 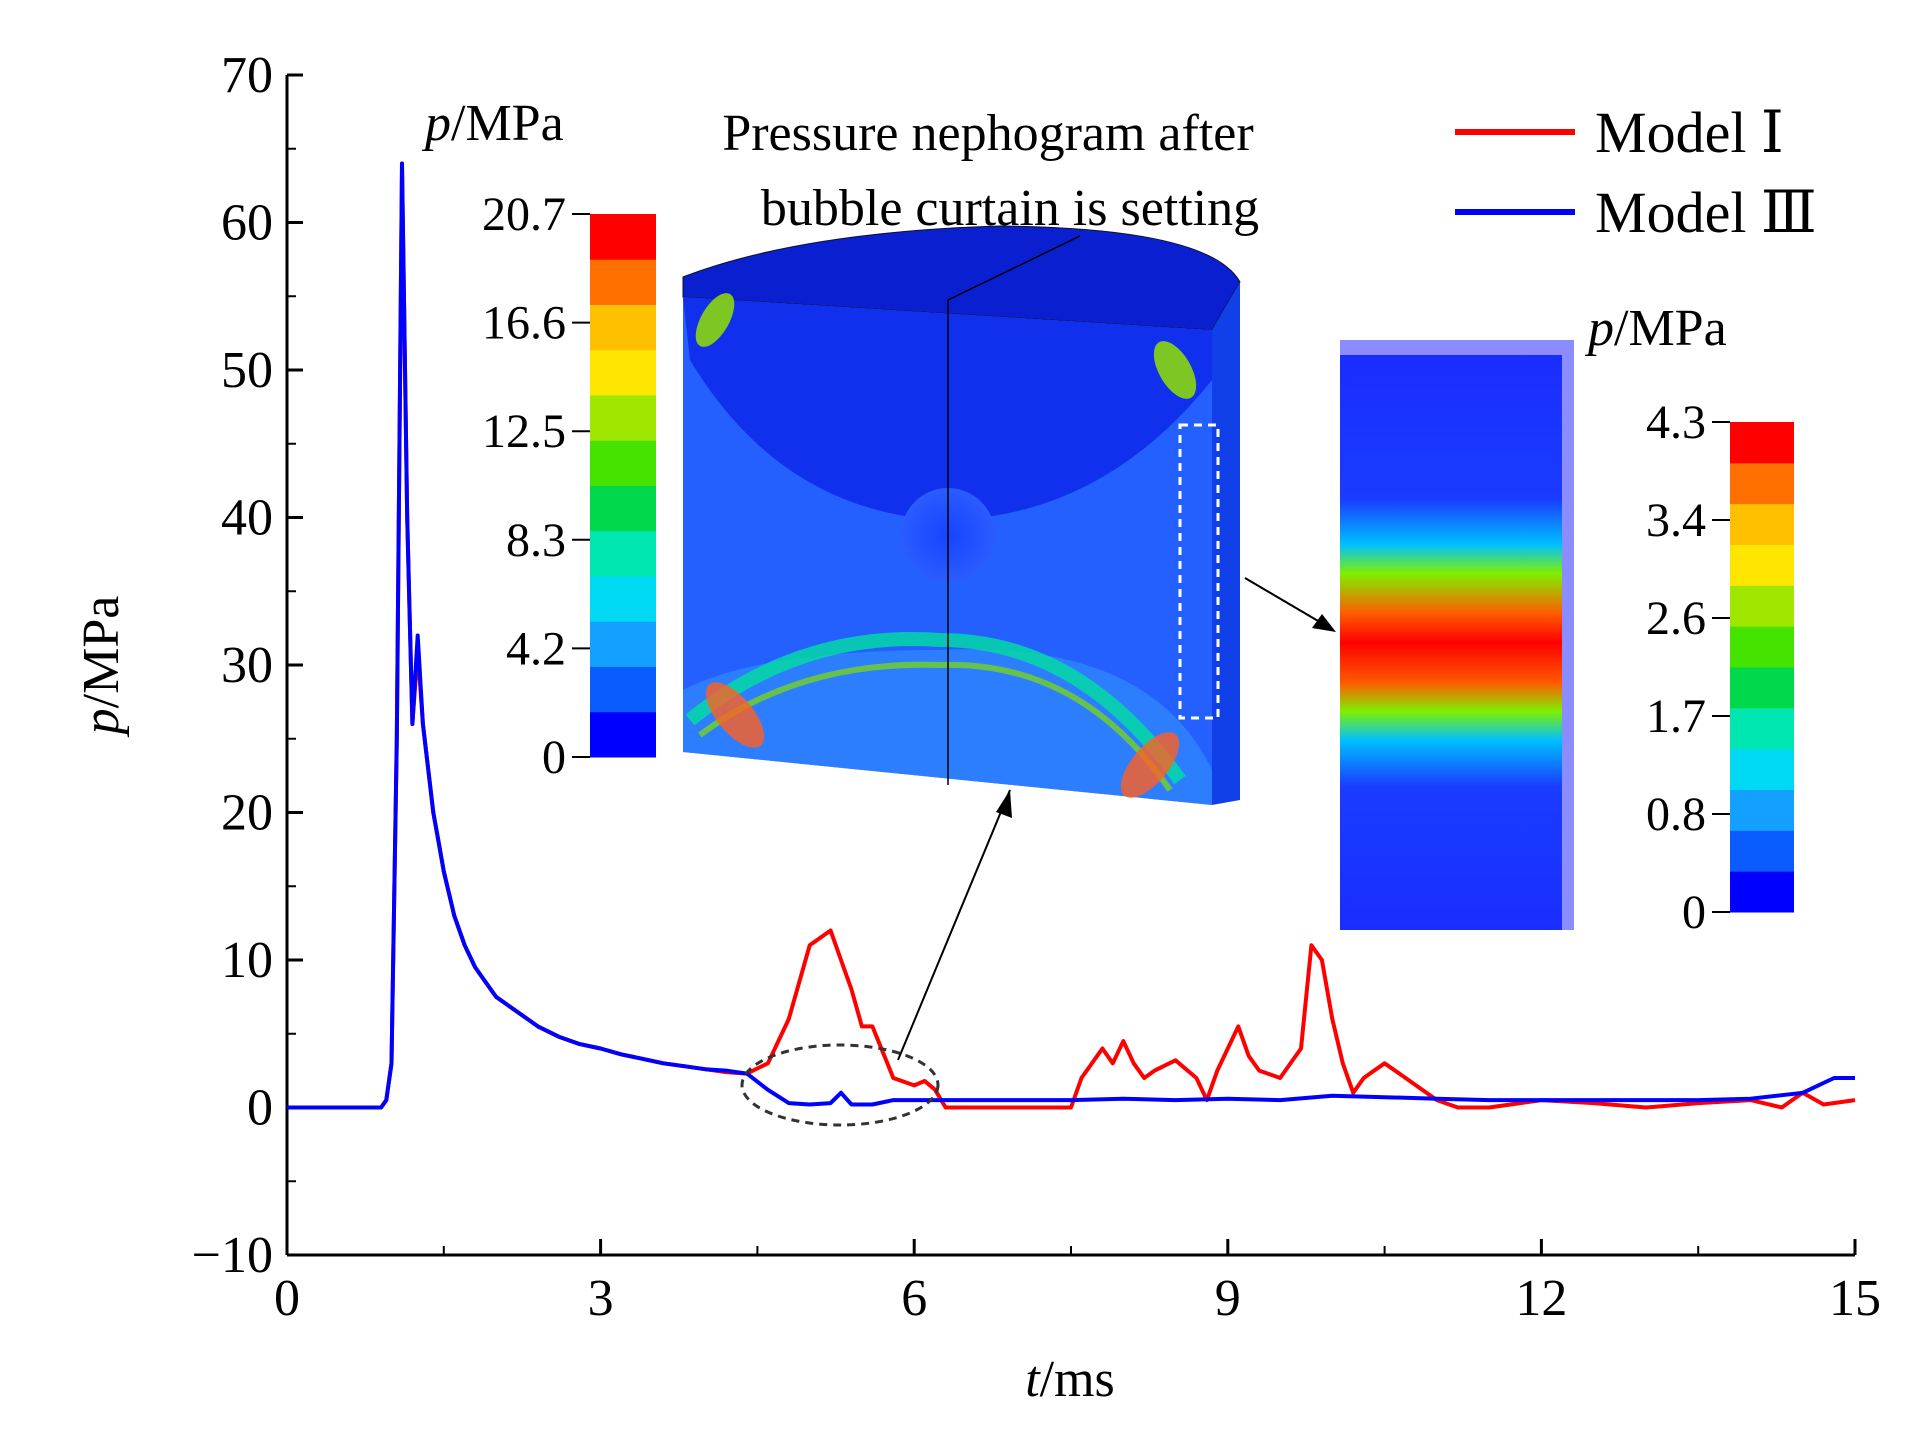 I want to click on colorbar-tick-label: 4.3, so click(x=1676, y=422).